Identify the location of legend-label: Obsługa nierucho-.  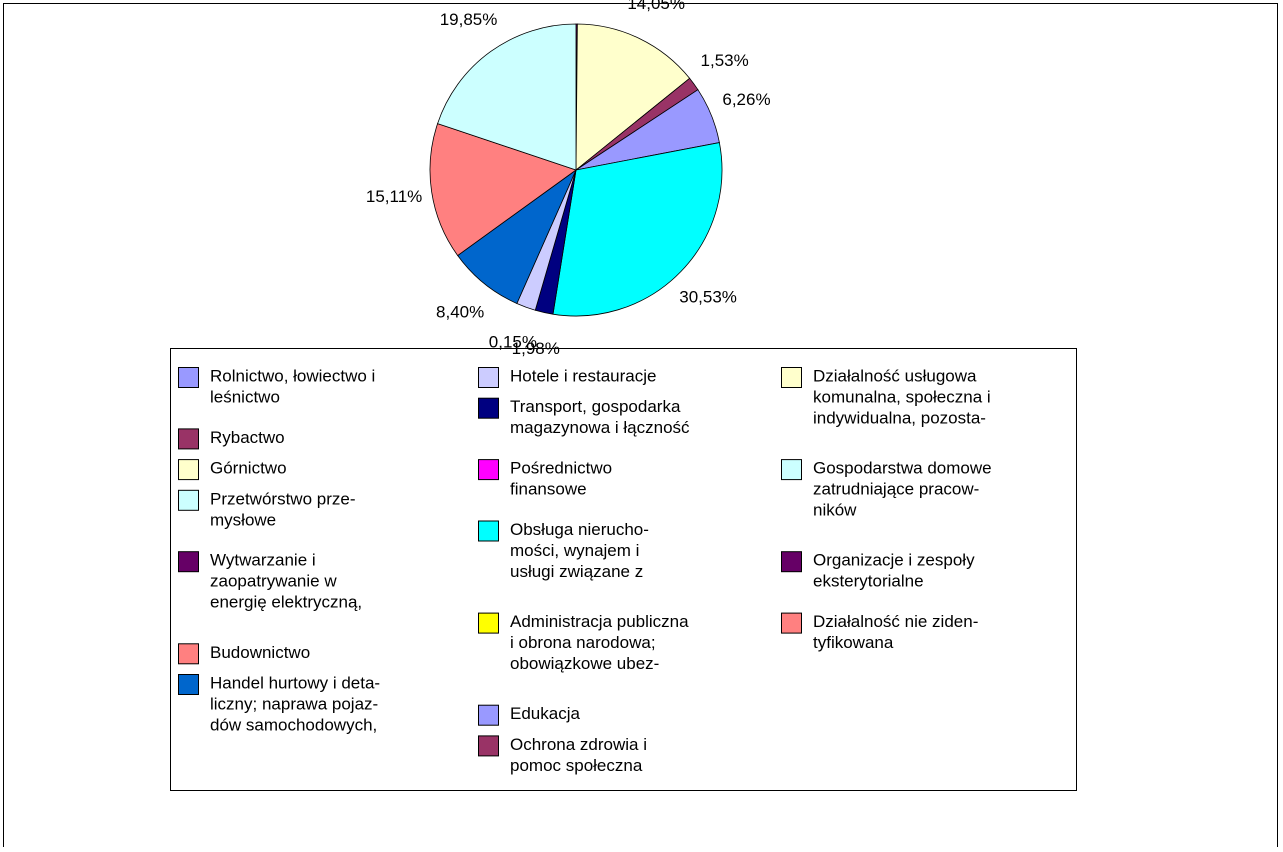
(579, 529).